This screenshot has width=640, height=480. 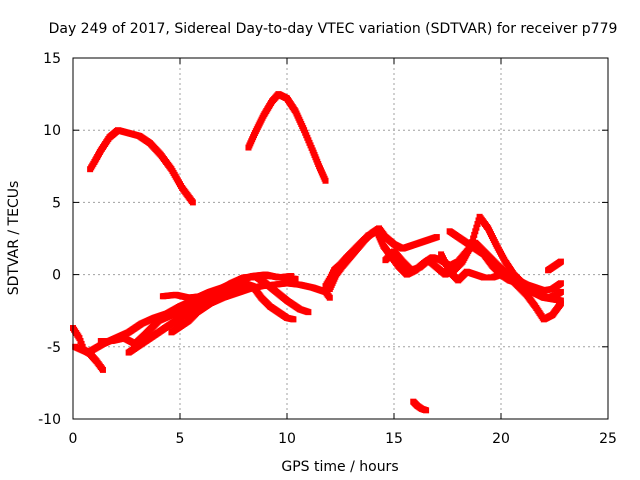 What do you see at coordinates (501, 439) in the screenshot?
I see `x-tick-label: 20` at bounding box center [501, 439].